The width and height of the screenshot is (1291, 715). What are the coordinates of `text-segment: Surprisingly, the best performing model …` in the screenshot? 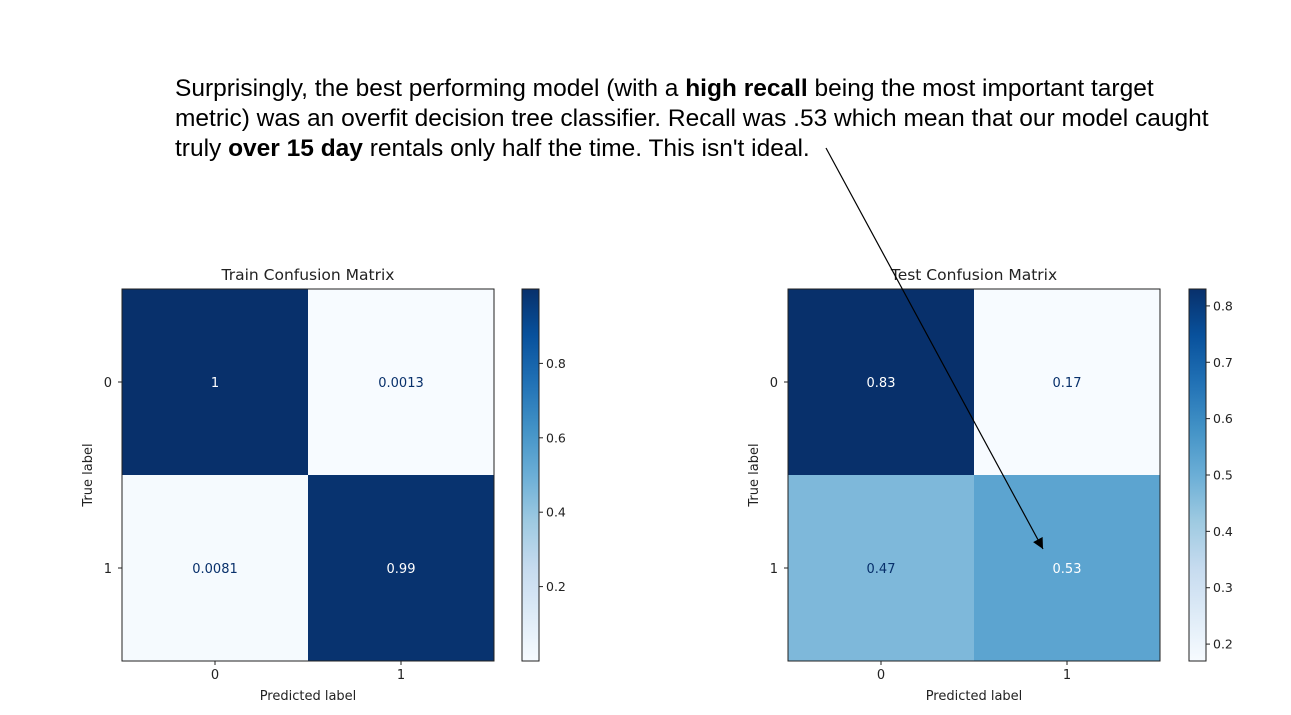 It's located at (430, 88).